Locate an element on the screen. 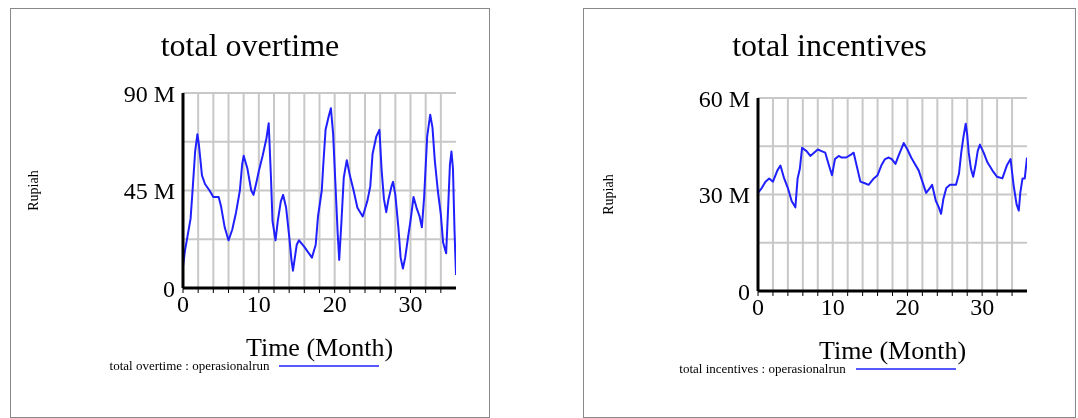  y-tick-label: 45 M is located at coordinates (149, 191).